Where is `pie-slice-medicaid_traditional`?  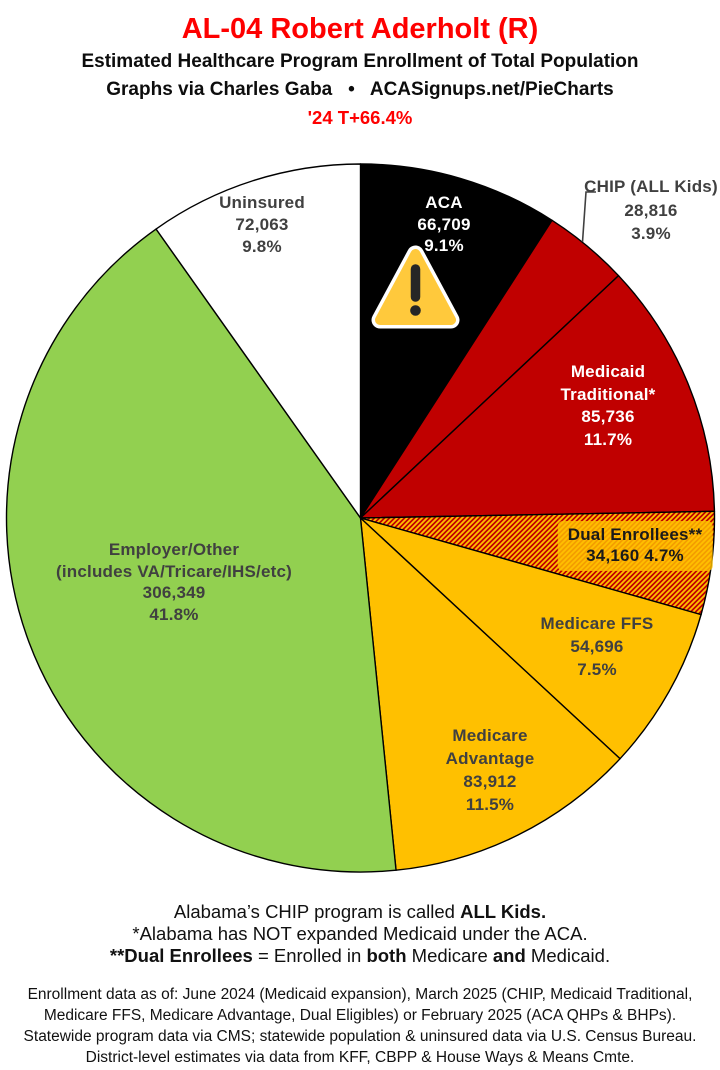
pie-slice-medicaid_traditional is located at coordinates (537, 396).